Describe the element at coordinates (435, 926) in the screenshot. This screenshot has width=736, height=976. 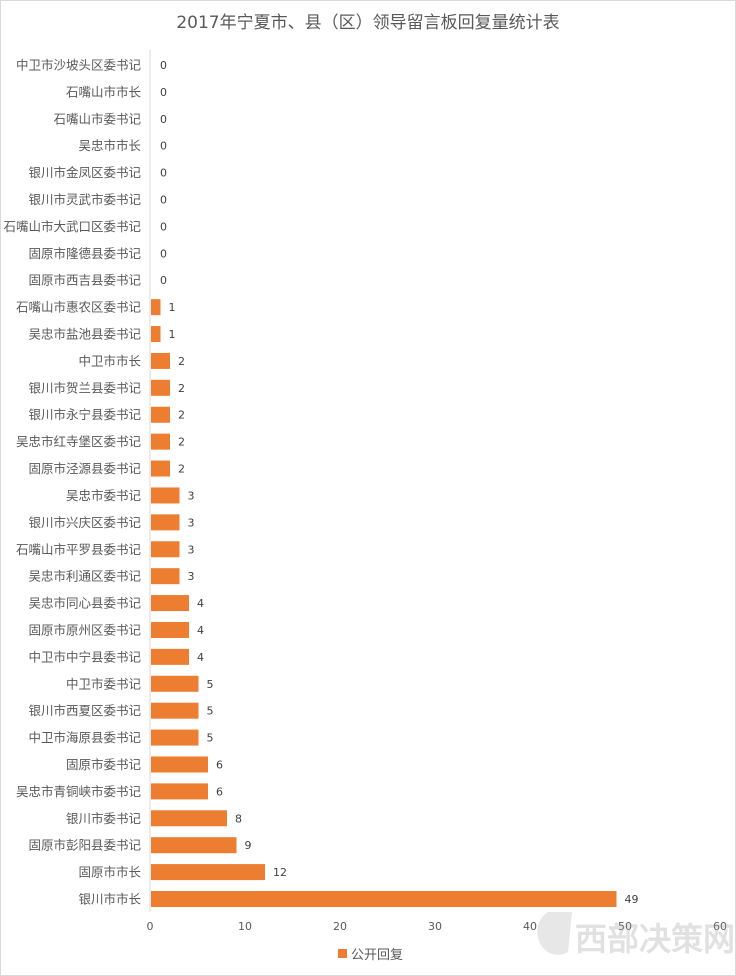
I see `x-tick-label: 30` at that location.